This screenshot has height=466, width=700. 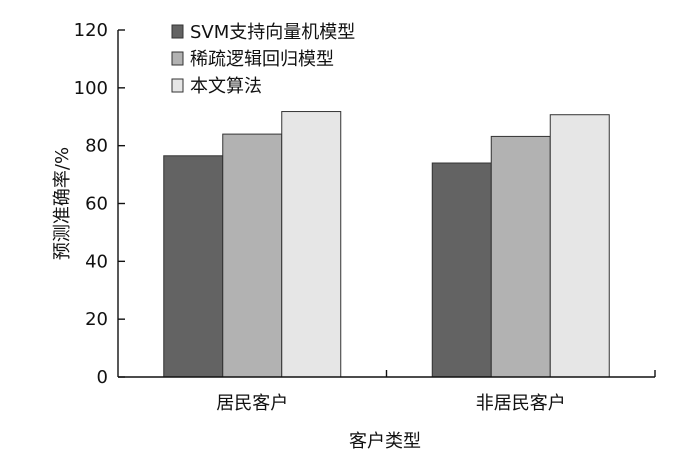 I want to click on y-ticks: 0 20 40 60 80 100 120, so click(x=99, y=204).